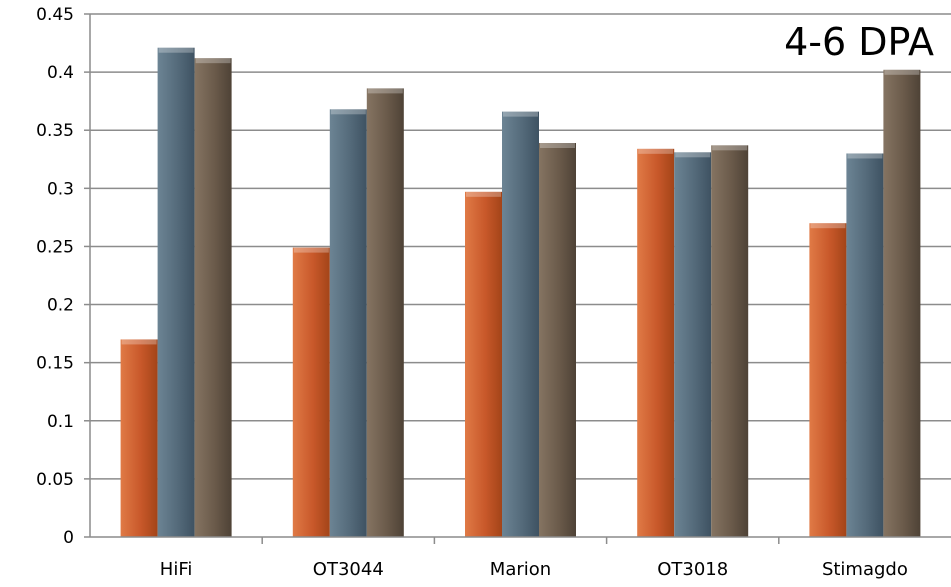 Image resolution: width=951 pixels, height=587 pixels. I want to click on x-category-label: OT3018, so click(692, 569).